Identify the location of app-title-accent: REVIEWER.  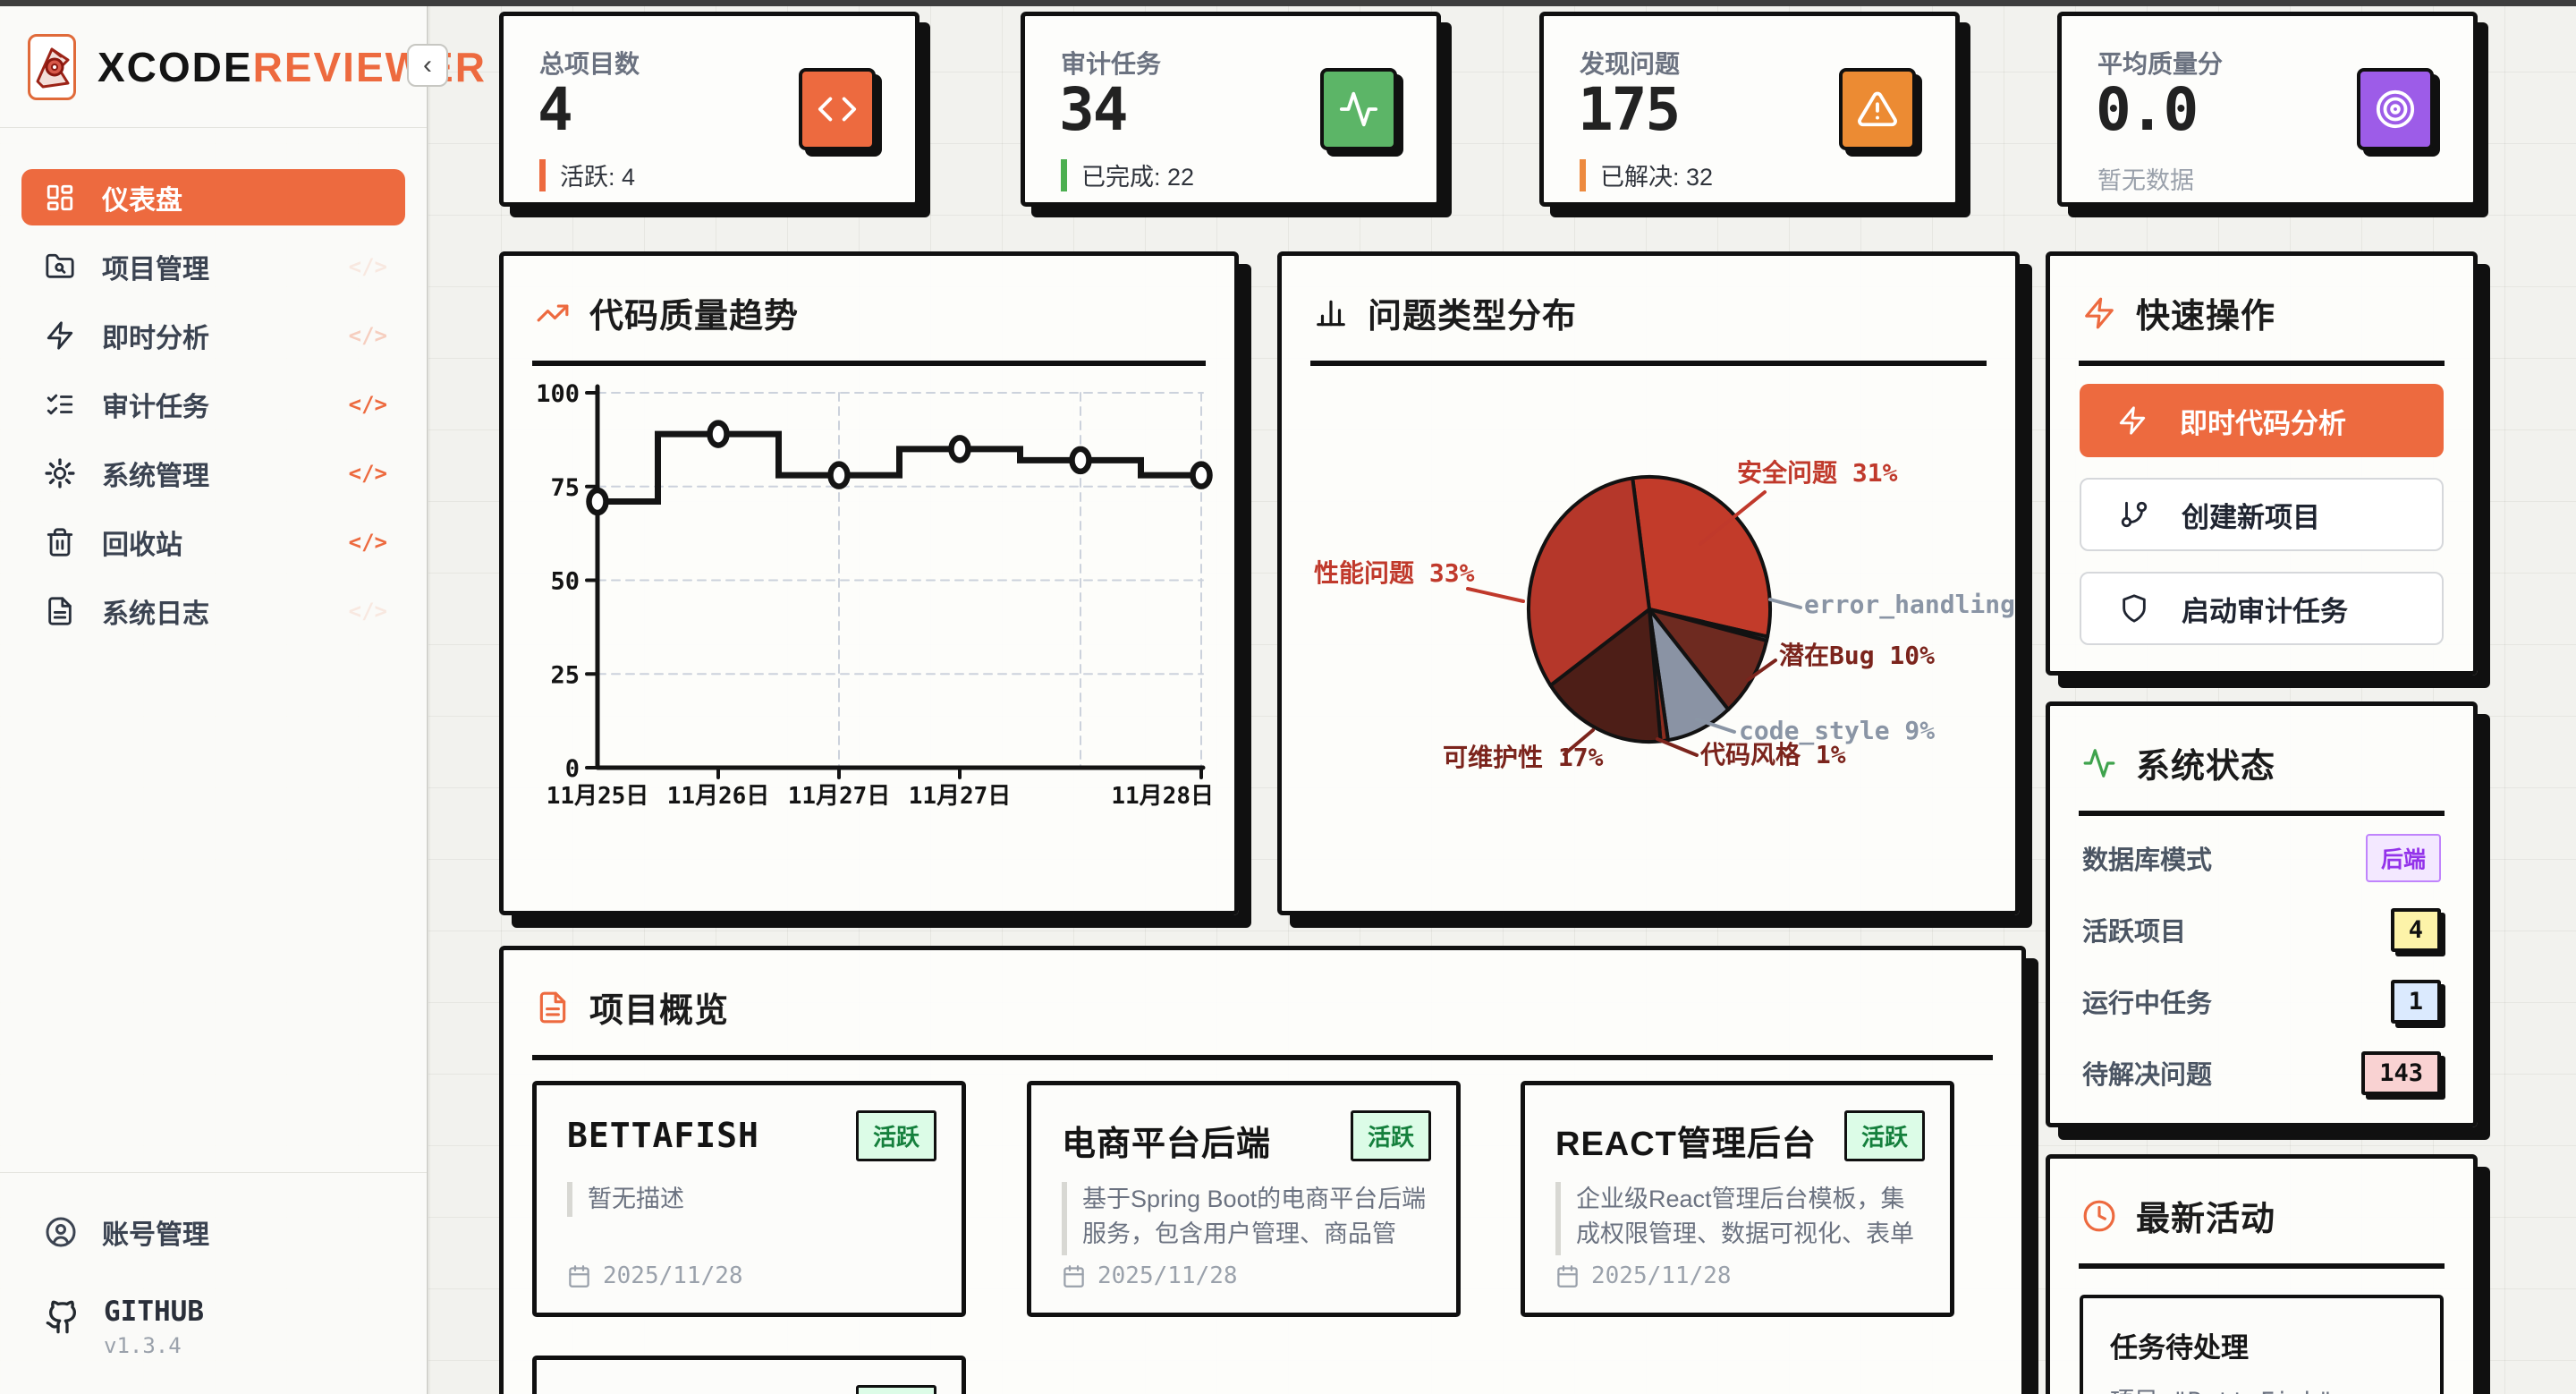
(369, 66).